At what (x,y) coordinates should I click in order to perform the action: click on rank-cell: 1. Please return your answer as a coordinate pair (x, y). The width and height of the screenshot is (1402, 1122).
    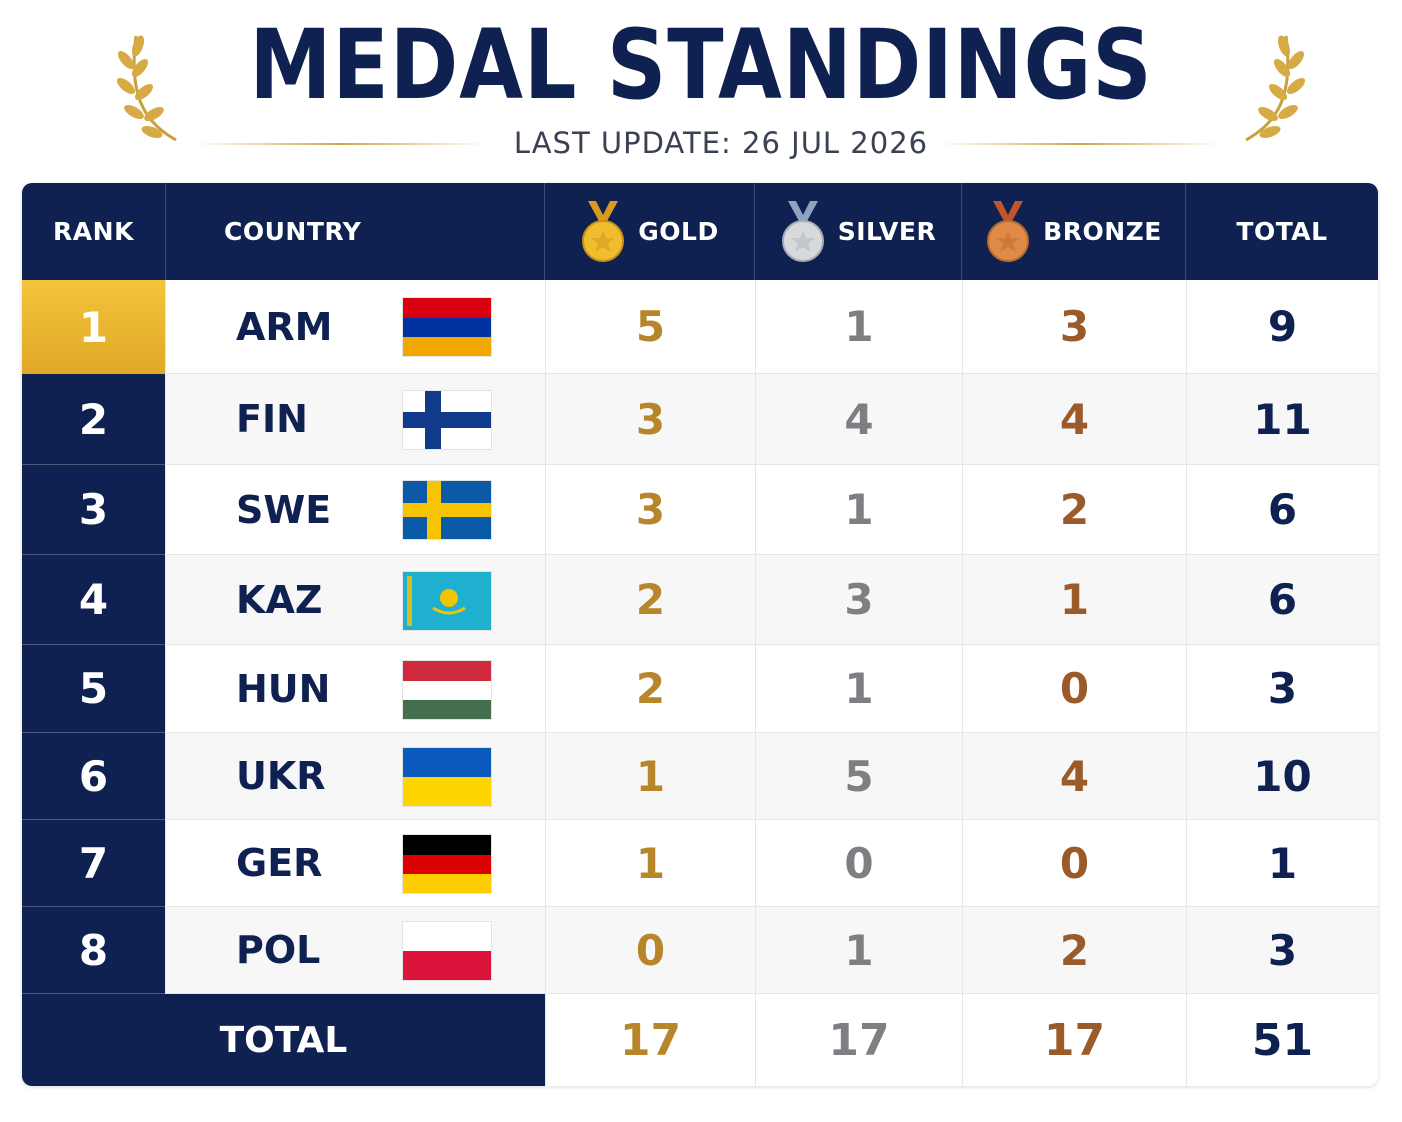
    Looking at the image, I should click on (93, 327).